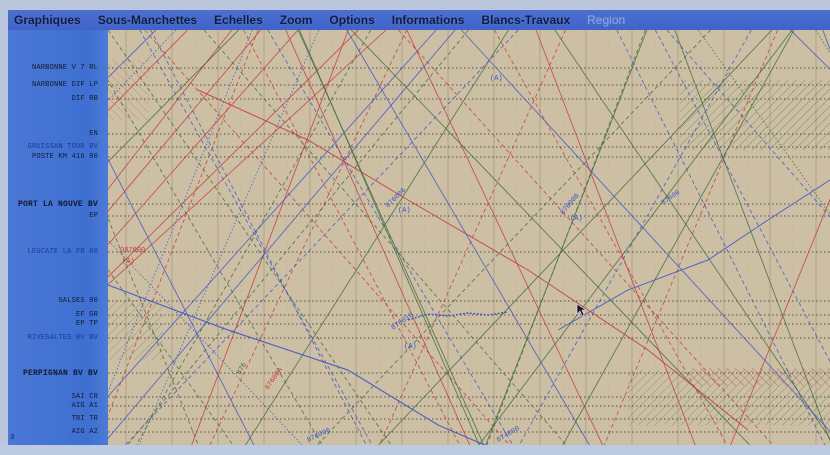 The height and width of the screenshot is (455, 830). Describe the element at coordinates (62, 338) in the screenshot. I see `station-label: RIVESALTES BV BV` at that location.